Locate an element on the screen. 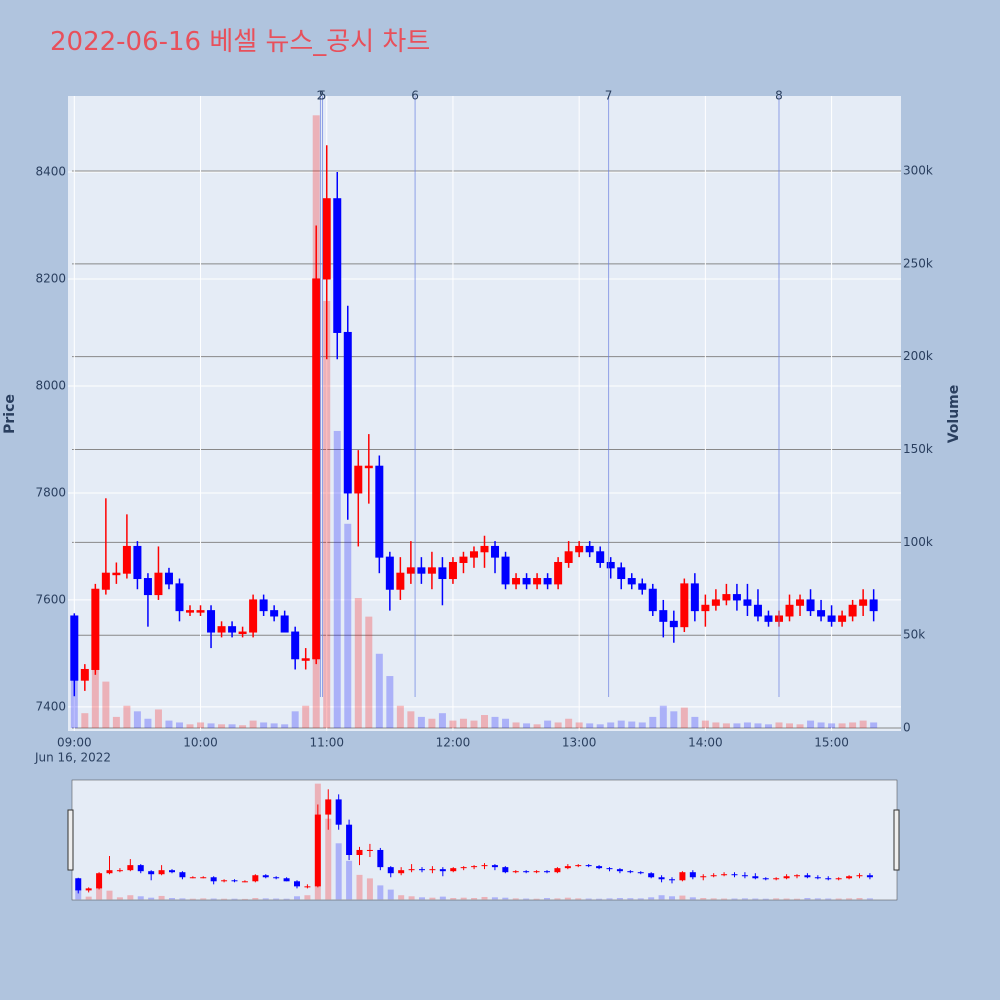  slider-handle-left is located at coordinates (70, 840).